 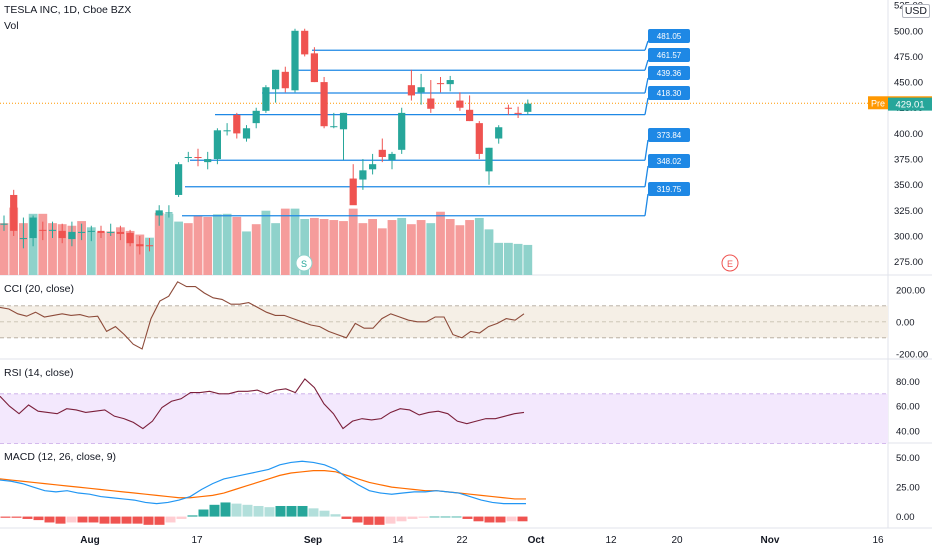 What do you see at coordinates (39, 289) in the screenshot?
I see `cci-pane-label: CCI (20, close)` at bounding box center [39, 289].